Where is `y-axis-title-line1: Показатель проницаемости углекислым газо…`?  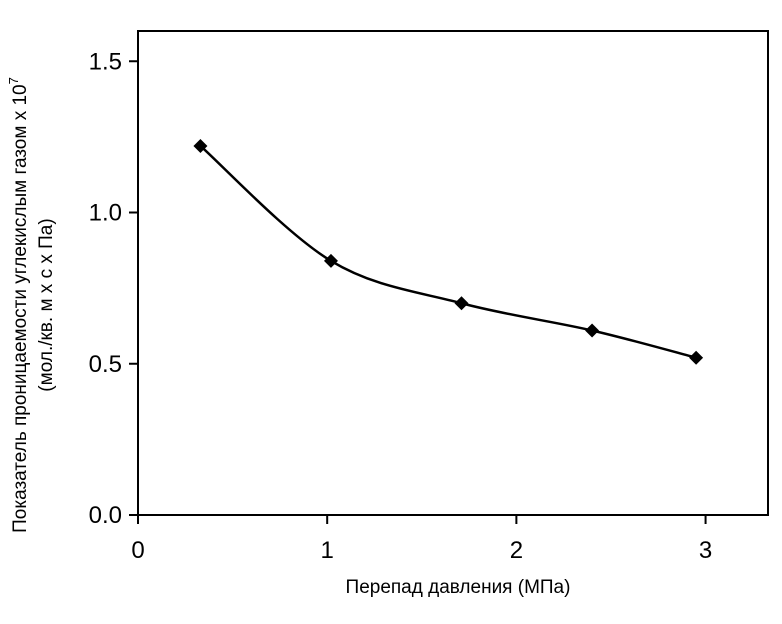
y-axis-title-line1: Показатель проницаемости углекислым газо… is located at coordinates (20, 308).